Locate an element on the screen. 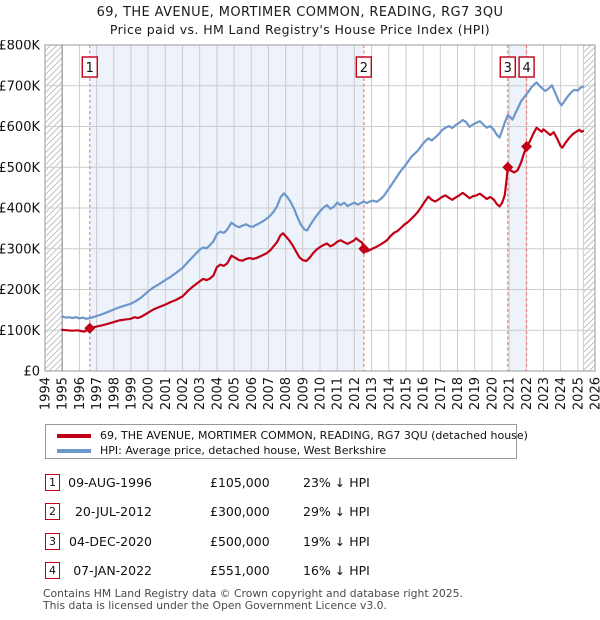 The height and width of the screenshot is (620, 600). svg-text: 2 is located at coordinates (364, 68).